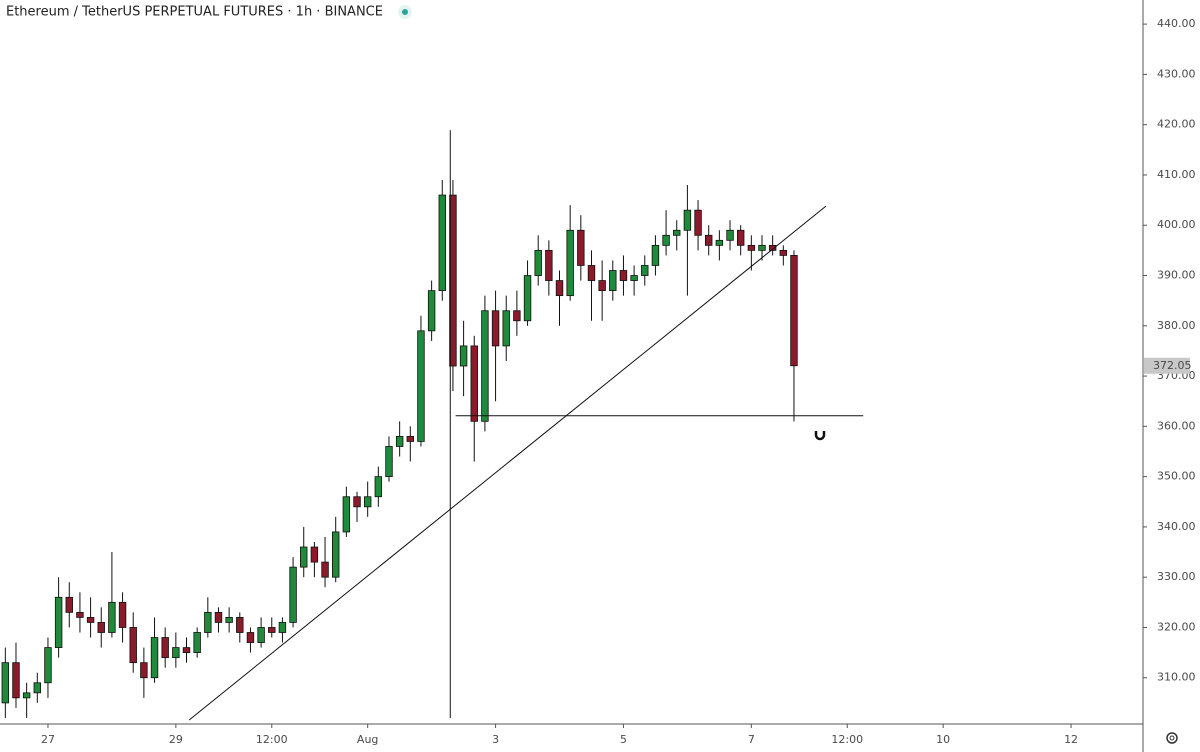 This screenshot has width=1200, height=752. I want to click on last-price-tag, so click(1167, 365).